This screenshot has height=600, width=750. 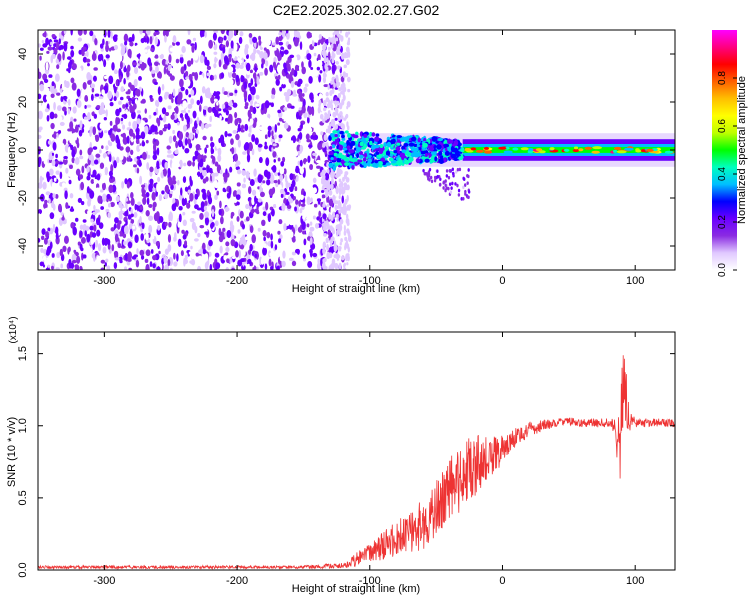 I want to click on colorbar-tick-label: 0.2, so click(x=722, y=222).